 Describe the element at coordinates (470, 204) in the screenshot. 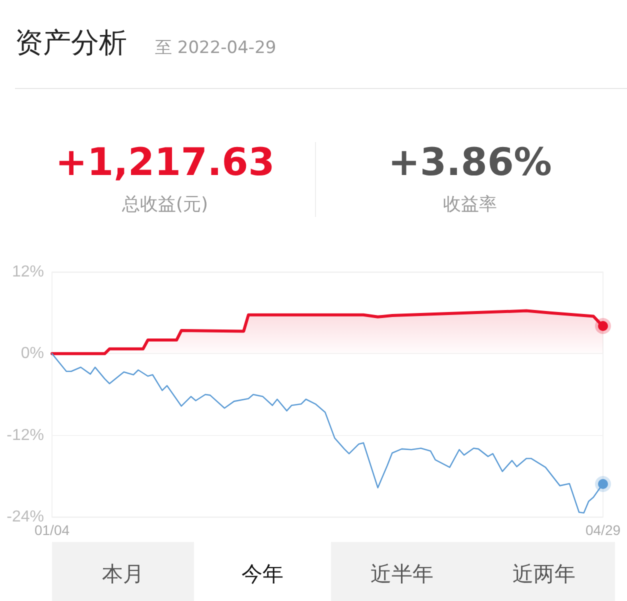

I see `text: 收益率` at that location.